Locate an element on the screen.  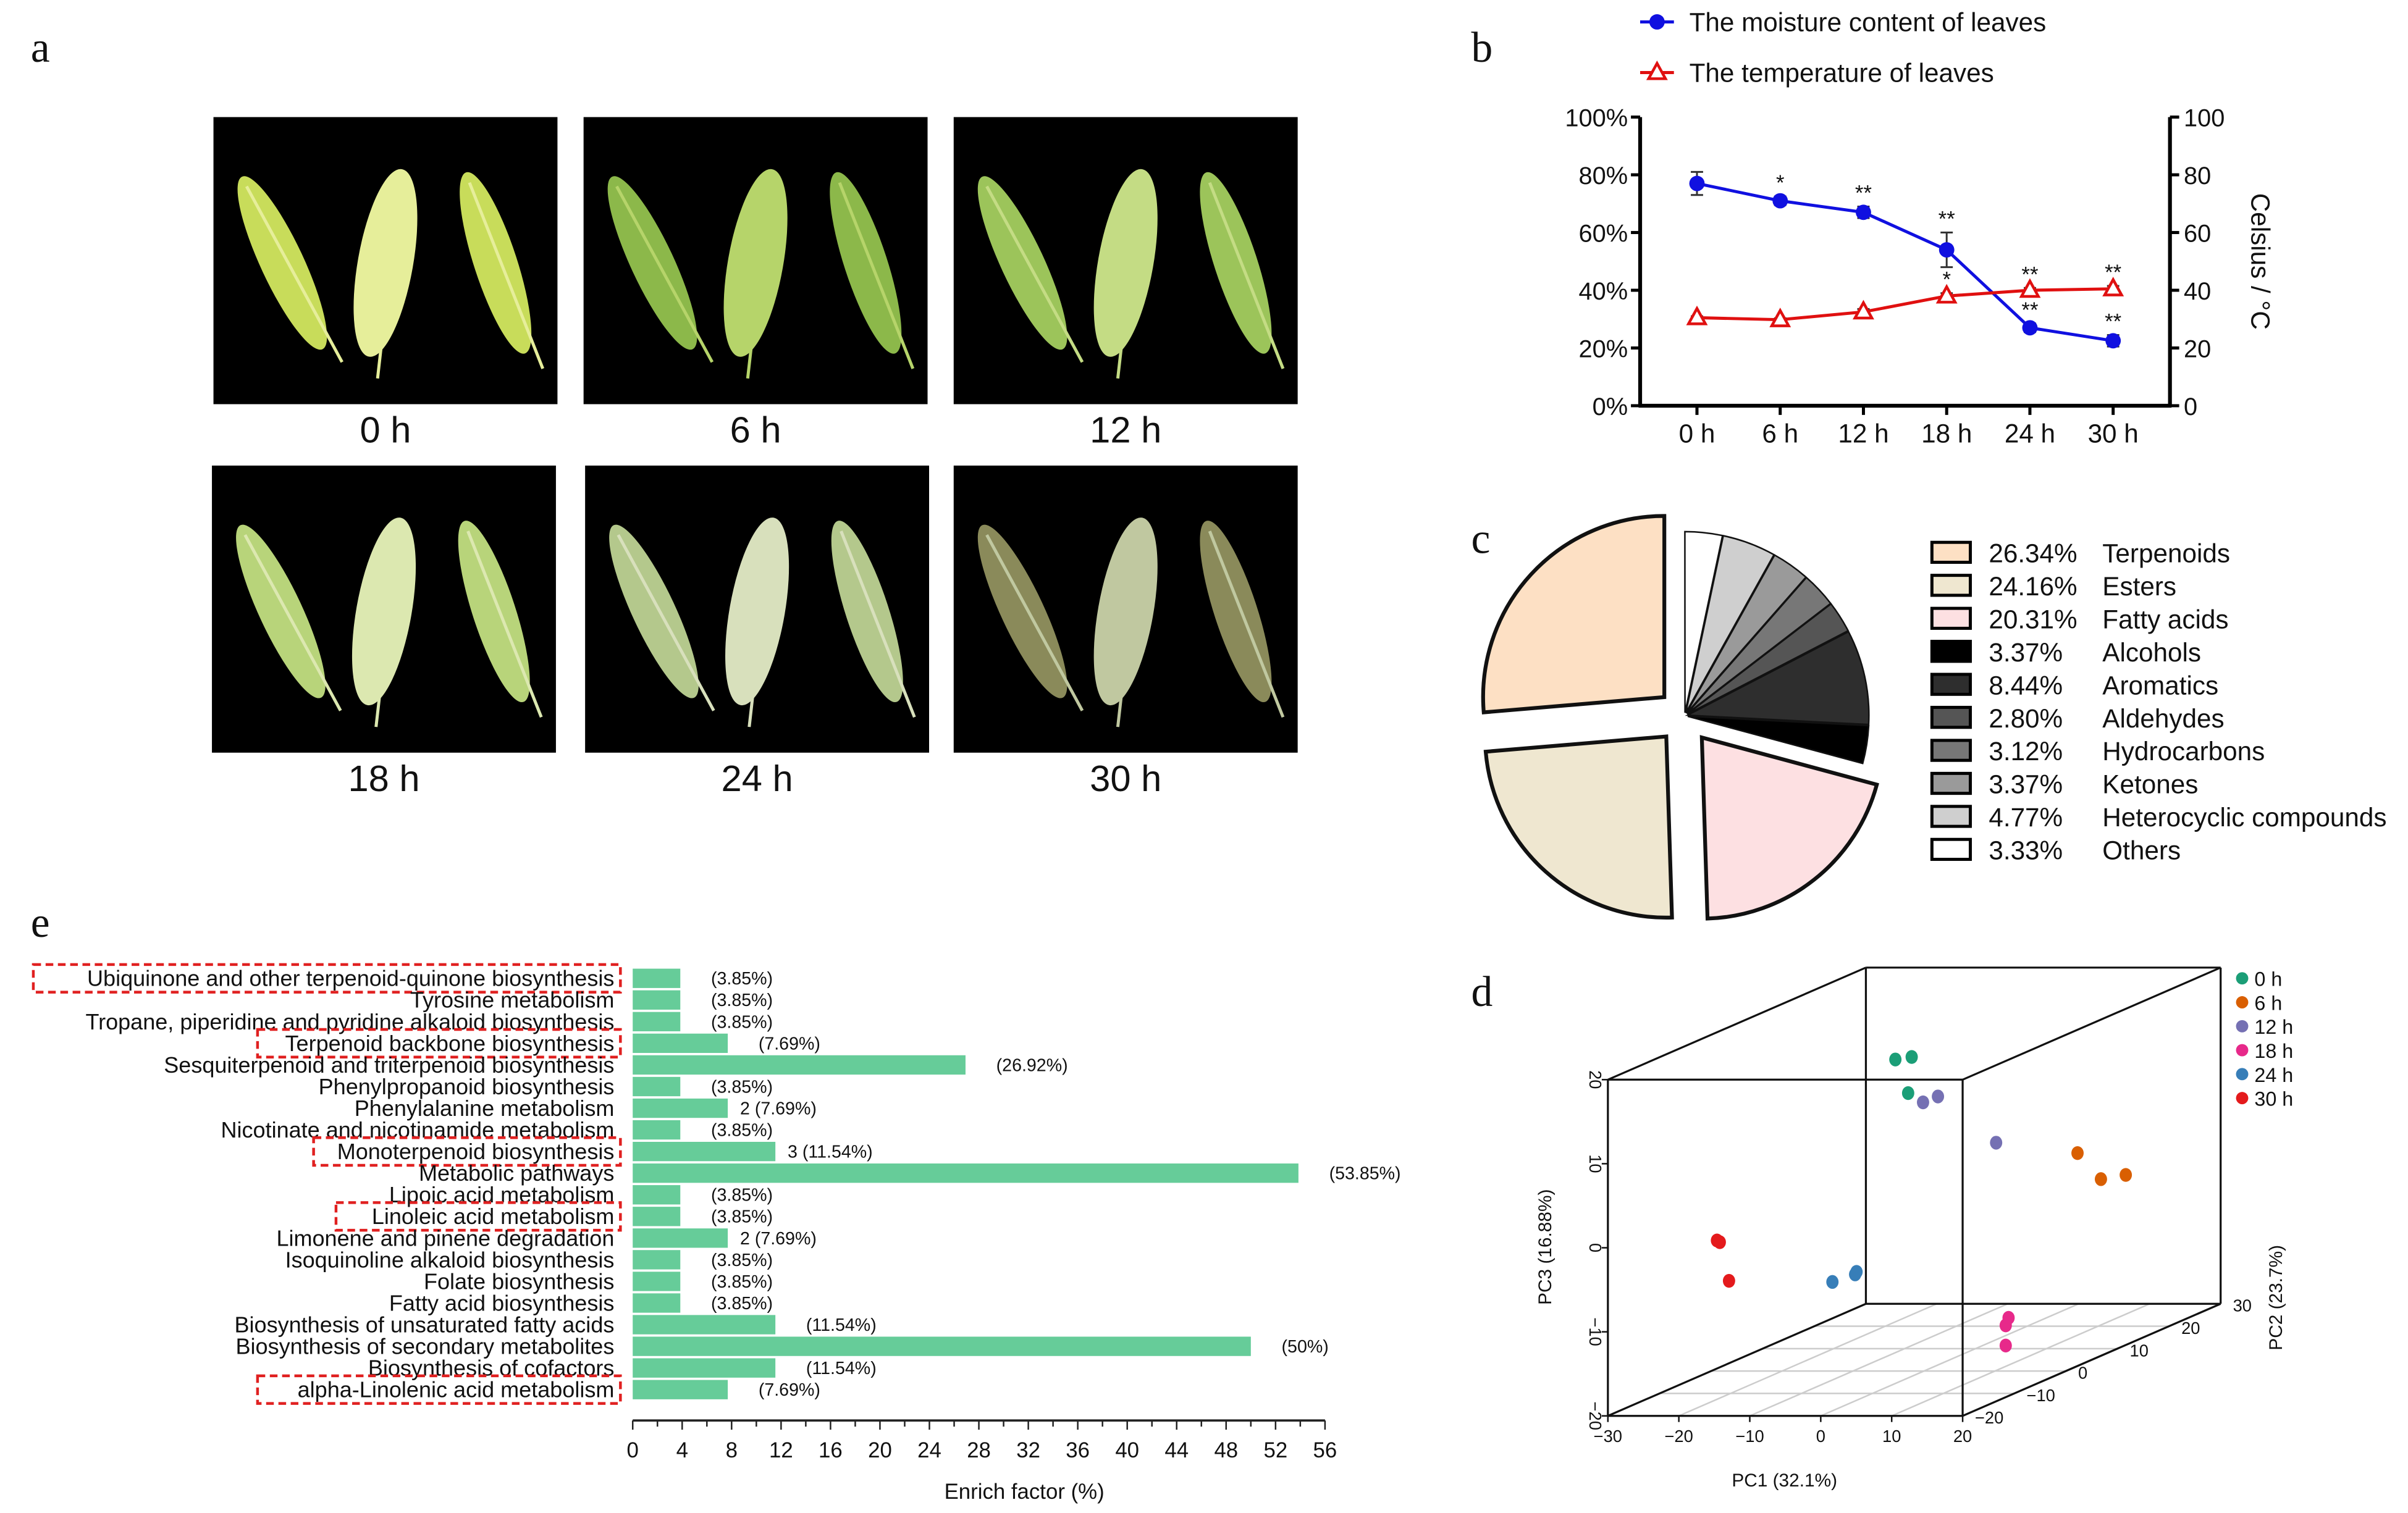
legend-percent: 4.77% is located at coordinates (2026, 817).